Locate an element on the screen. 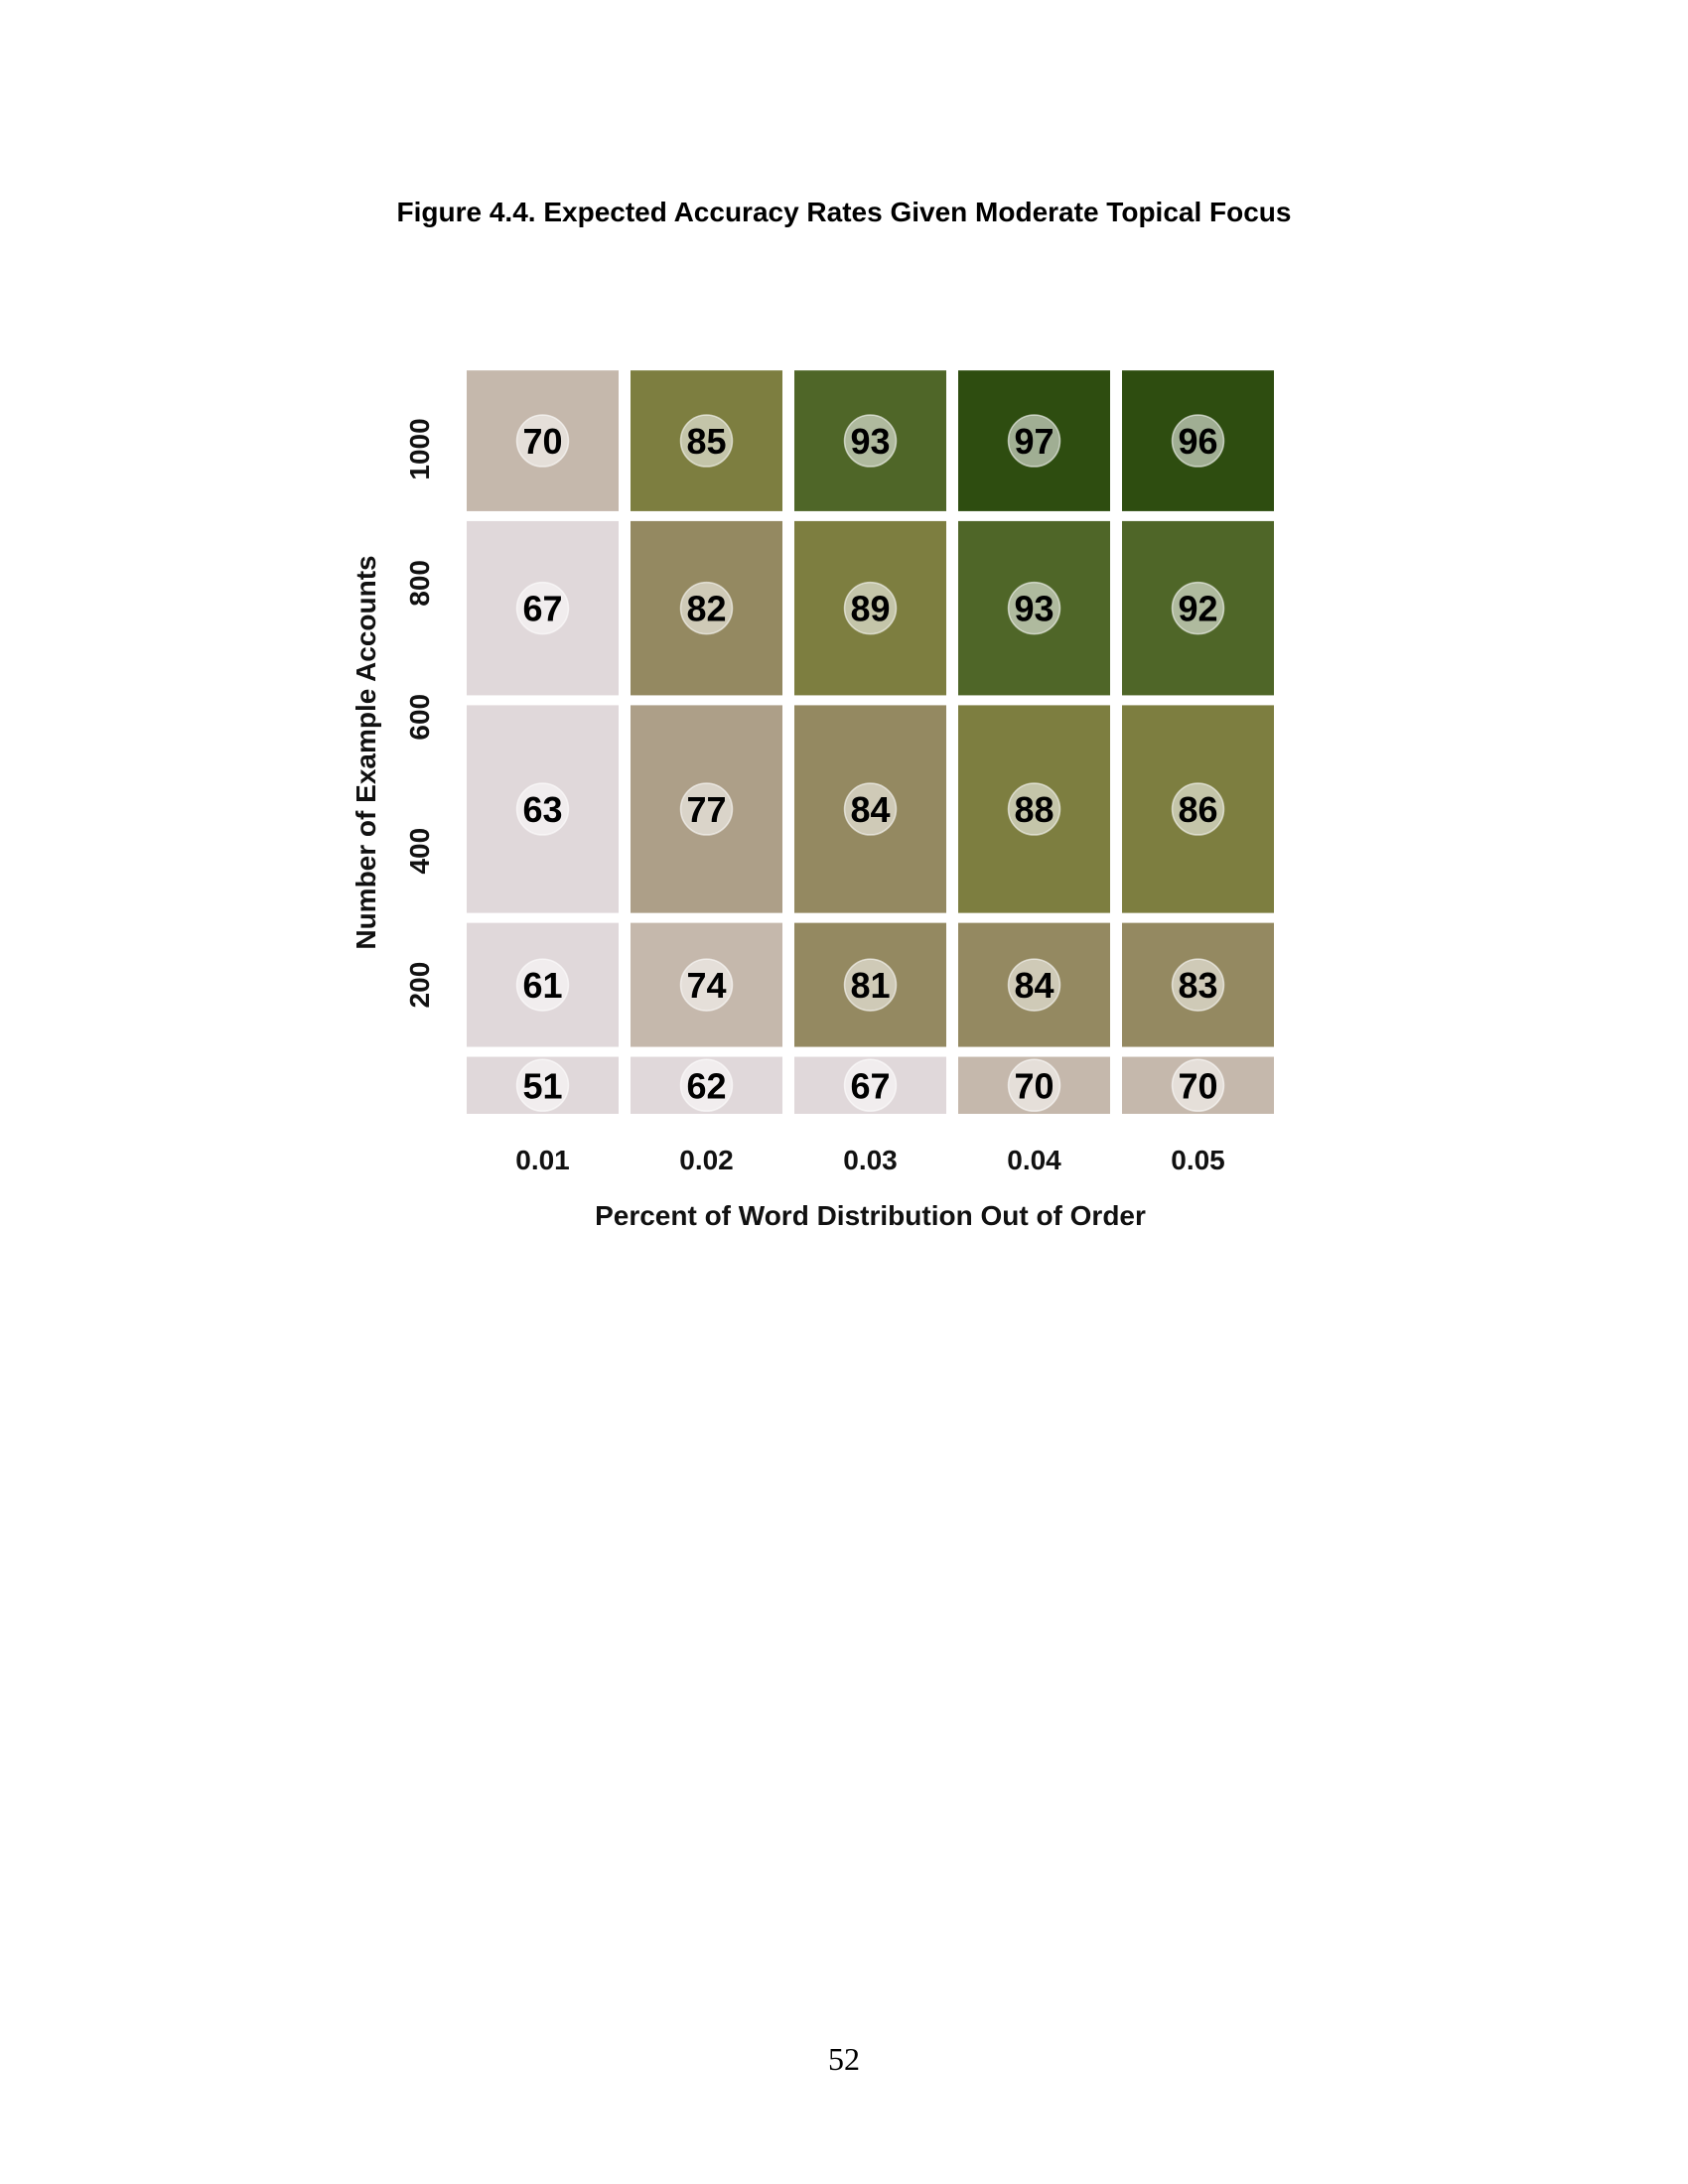  cell-value-label: 83 is located at coordinates (1197, 985).